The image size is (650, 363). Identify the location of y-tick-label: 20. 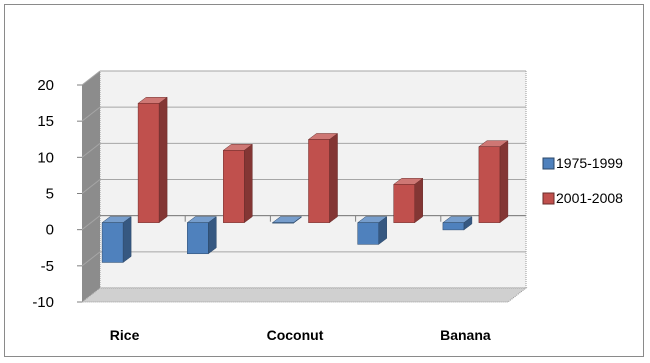
(45, 85).